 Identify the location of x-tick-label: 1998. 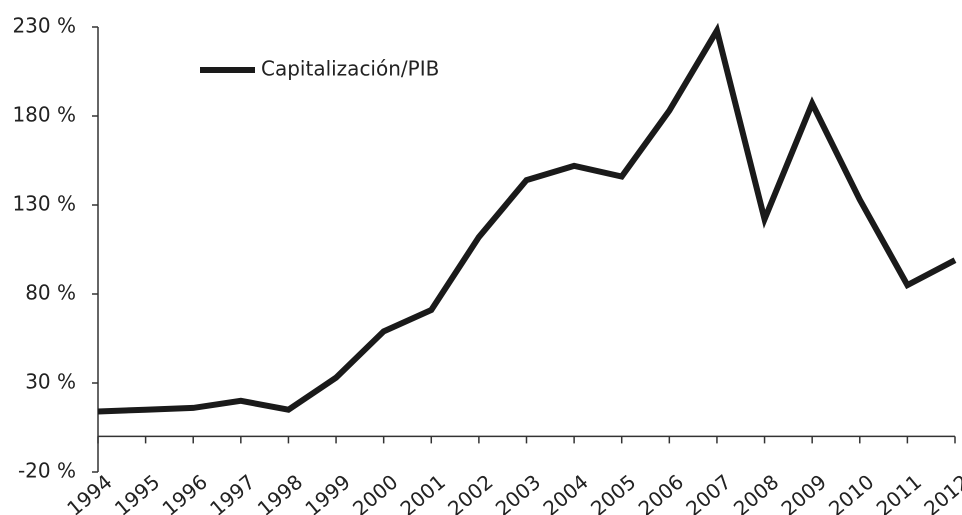
(280, 492).